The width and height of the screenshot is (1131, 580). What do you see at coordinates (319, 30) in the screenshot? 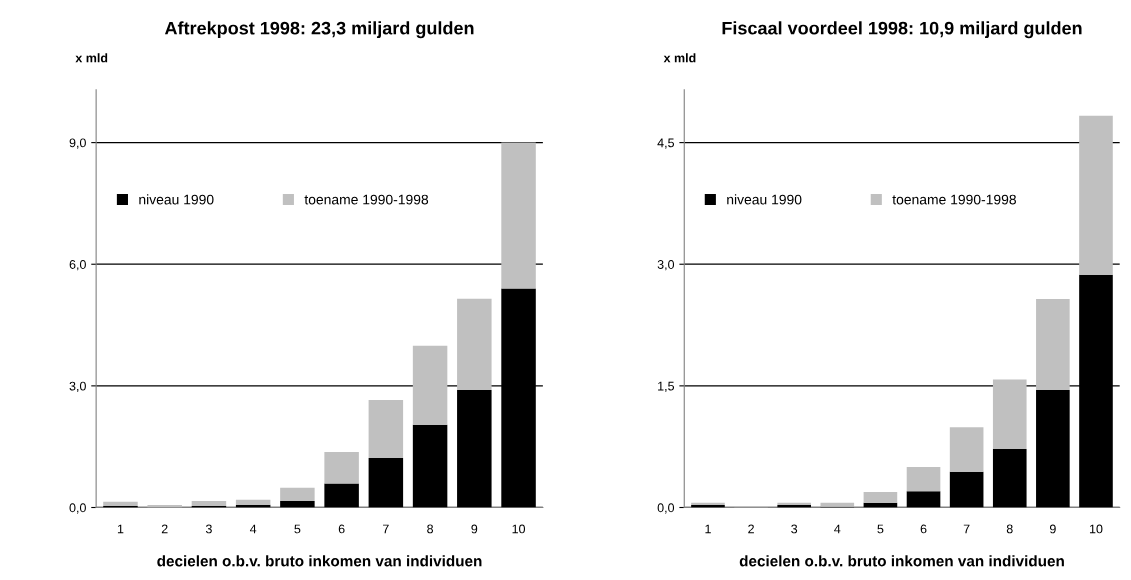
I see `chart-title: Aftrekpost 1998: 23,3 miljard gulden` at bounding box center [319, 30].